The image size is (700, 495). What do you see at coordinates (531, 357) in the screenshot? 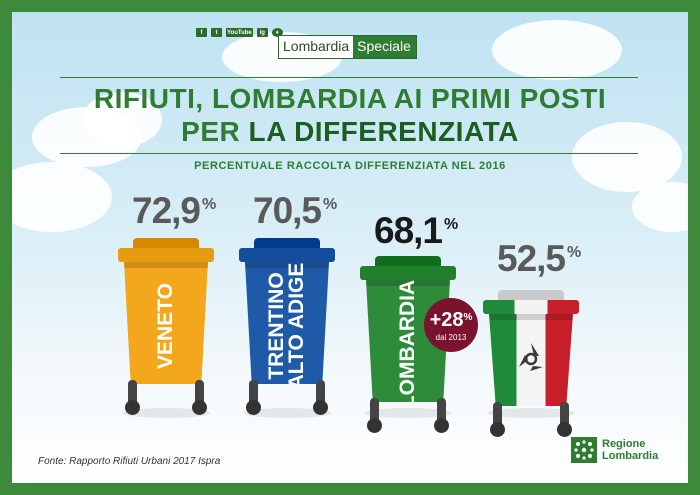
I see `recycle-icon` at bounding box center [531, 357].